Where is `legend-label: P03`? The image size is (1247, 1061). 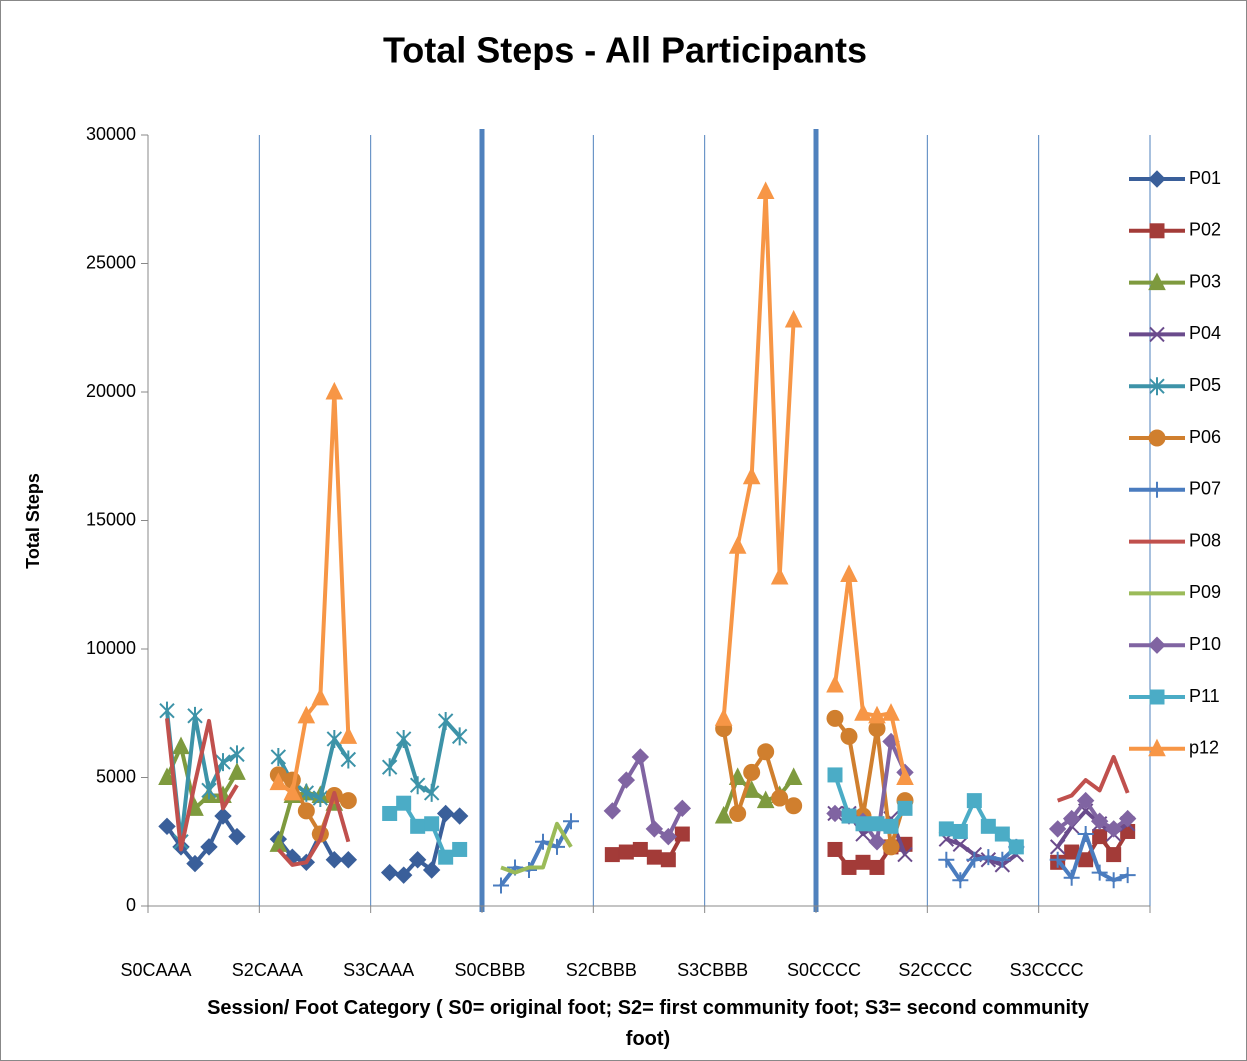
legend-label: P03 is located at coordinates (1205, 281).